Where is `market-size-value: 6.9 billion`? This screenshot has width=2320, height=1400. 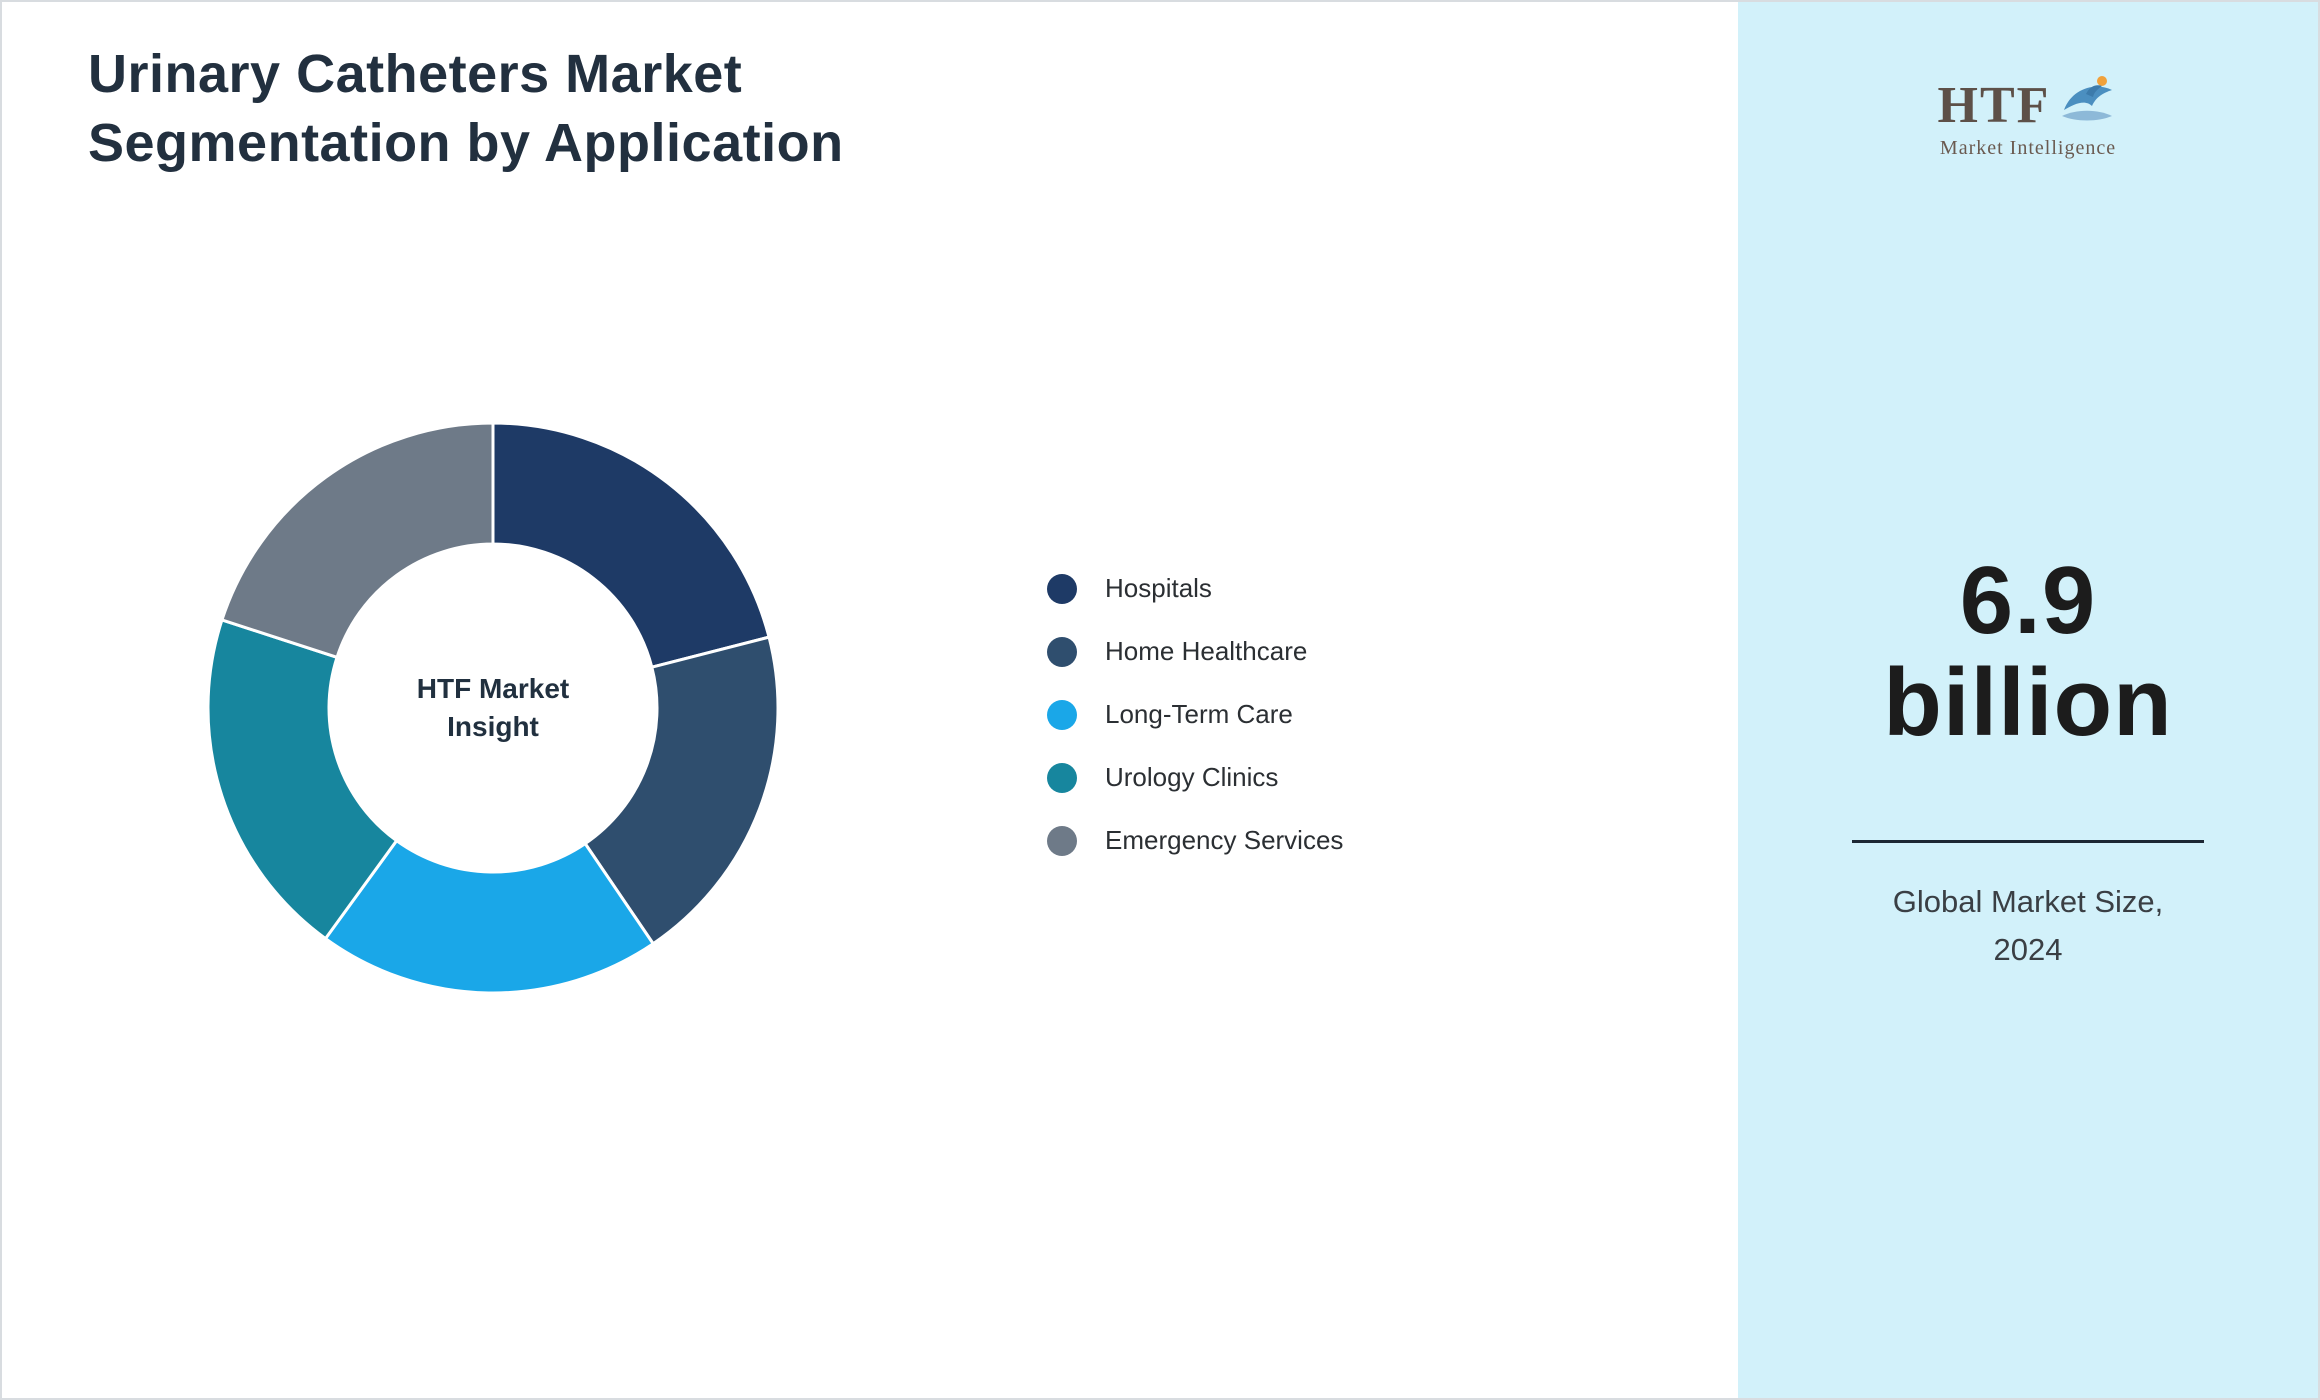 market-size-value: 6.9 billion is located at coordinates (2028, 652).